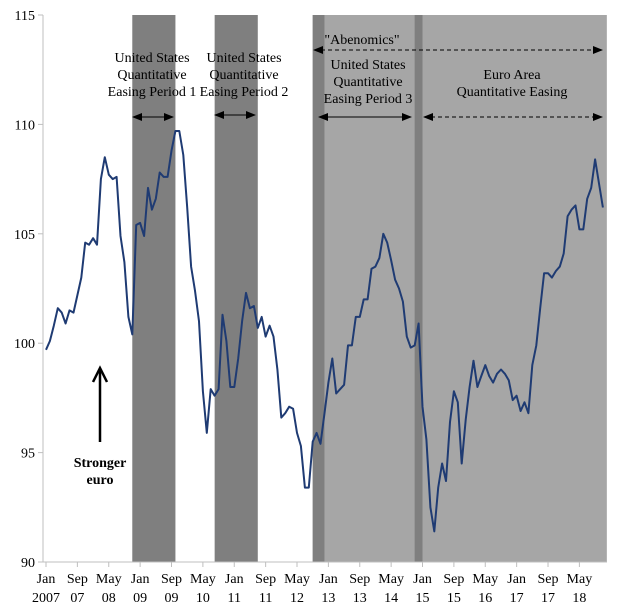 This screenshot has height=609, width=624. What do you see at coordinates (25, 125) in the screenshot?
I see `y-tick-label: 110` at bounding box center [25, 125].